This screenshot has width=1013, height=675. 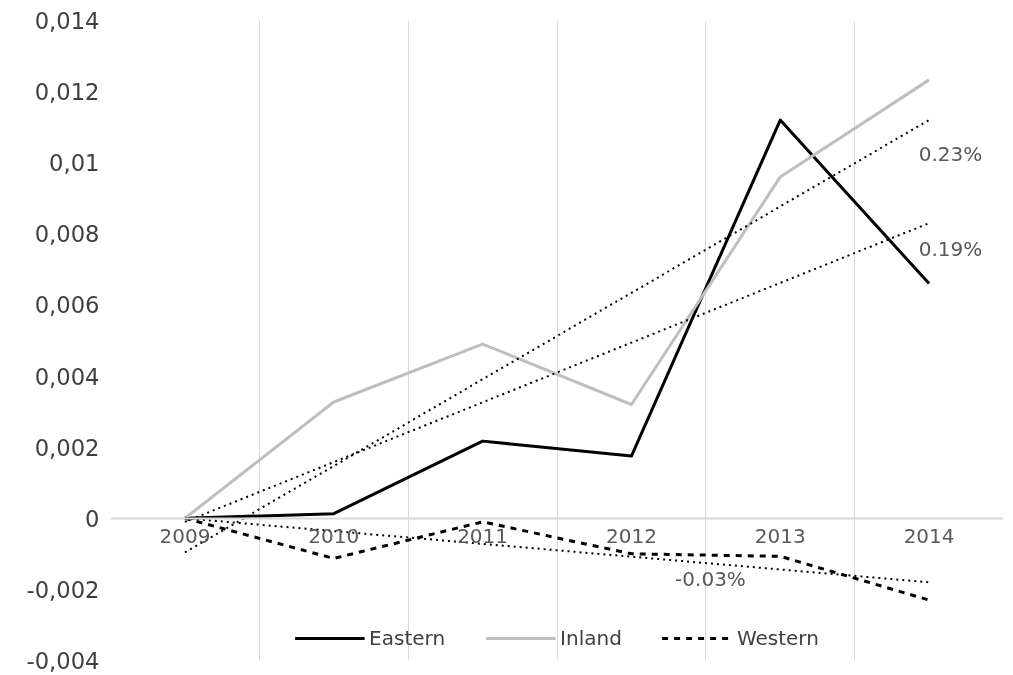 What do you see at coordinates (185, 536) in the screenshot?
I see `x-tick-label: 2009` at bounding box center [185, 536].